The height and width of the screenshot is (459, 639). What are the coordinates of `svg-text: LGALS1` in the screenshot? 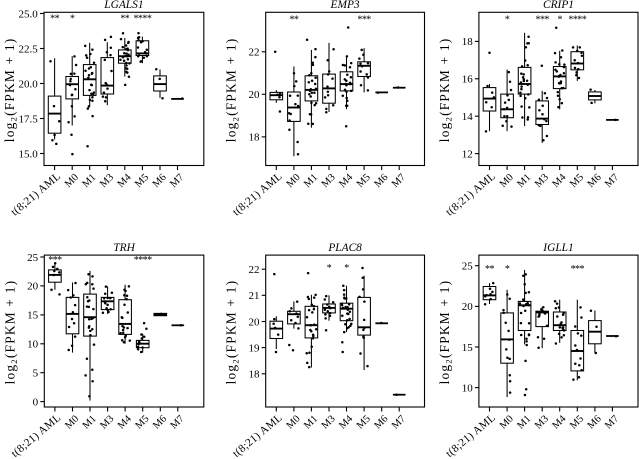 It's located at (123, 5).